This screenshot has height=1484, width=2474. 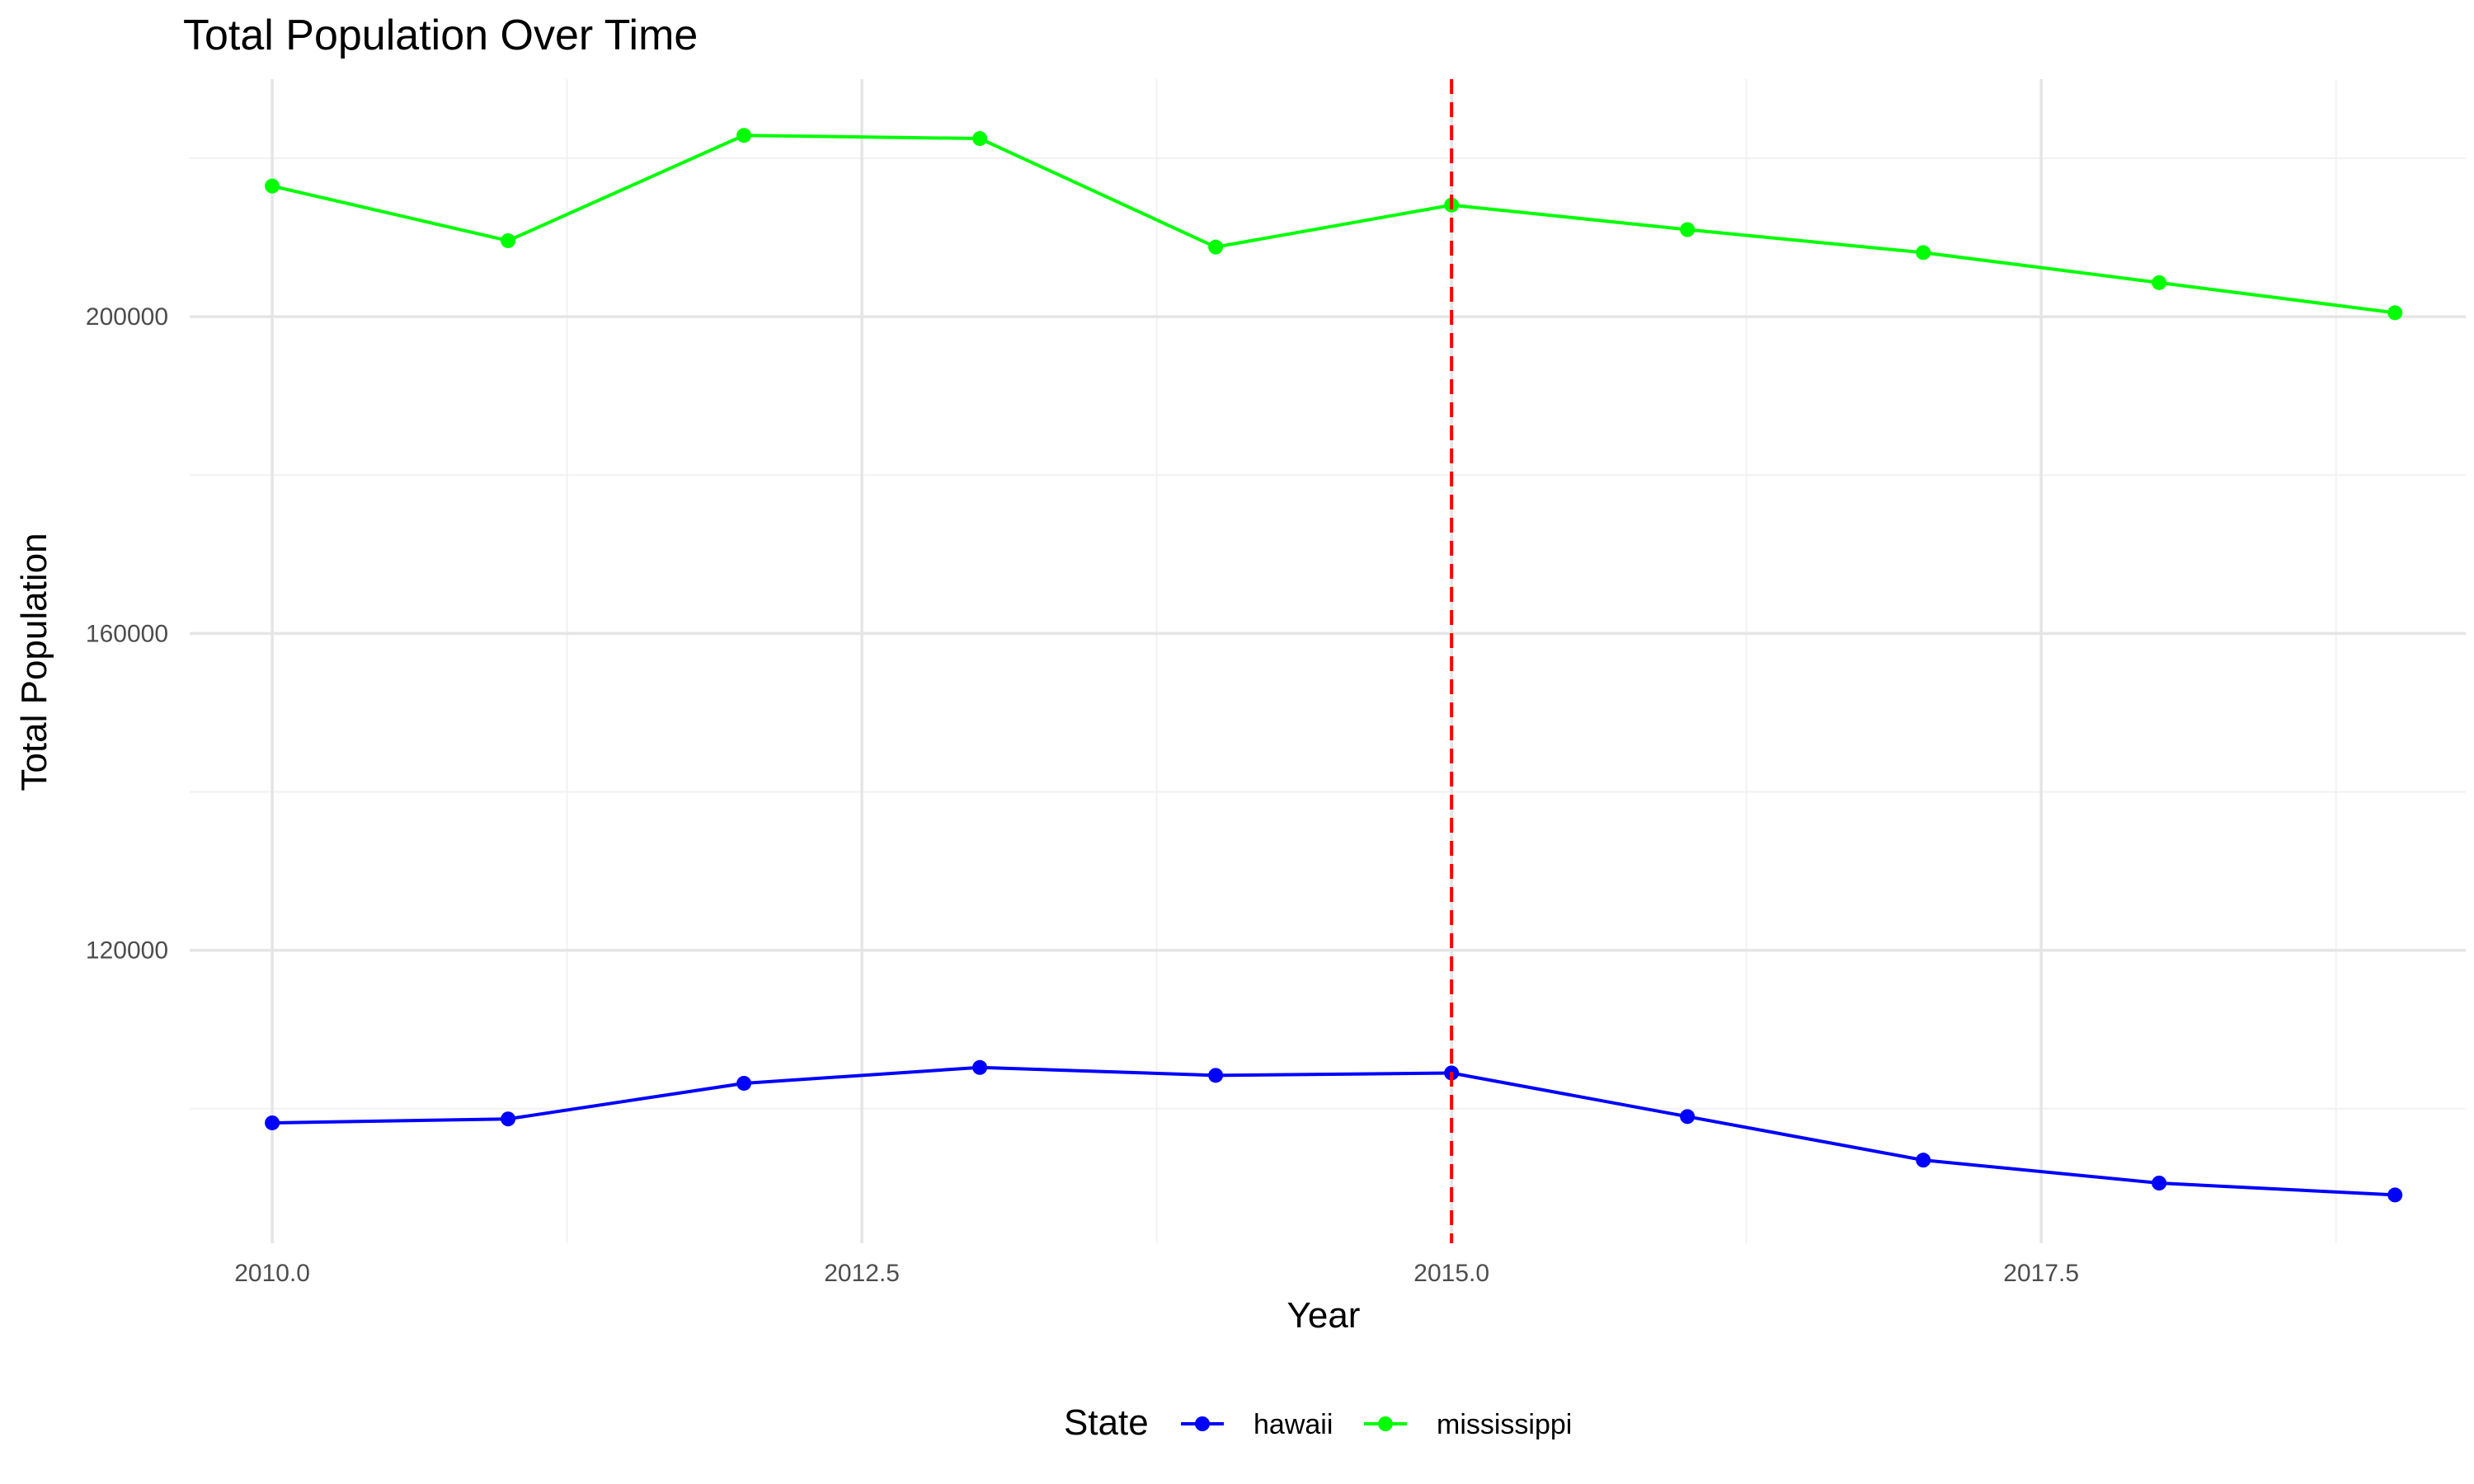 I want to click on series-line-mississippi, so click(x=1333, y=224).